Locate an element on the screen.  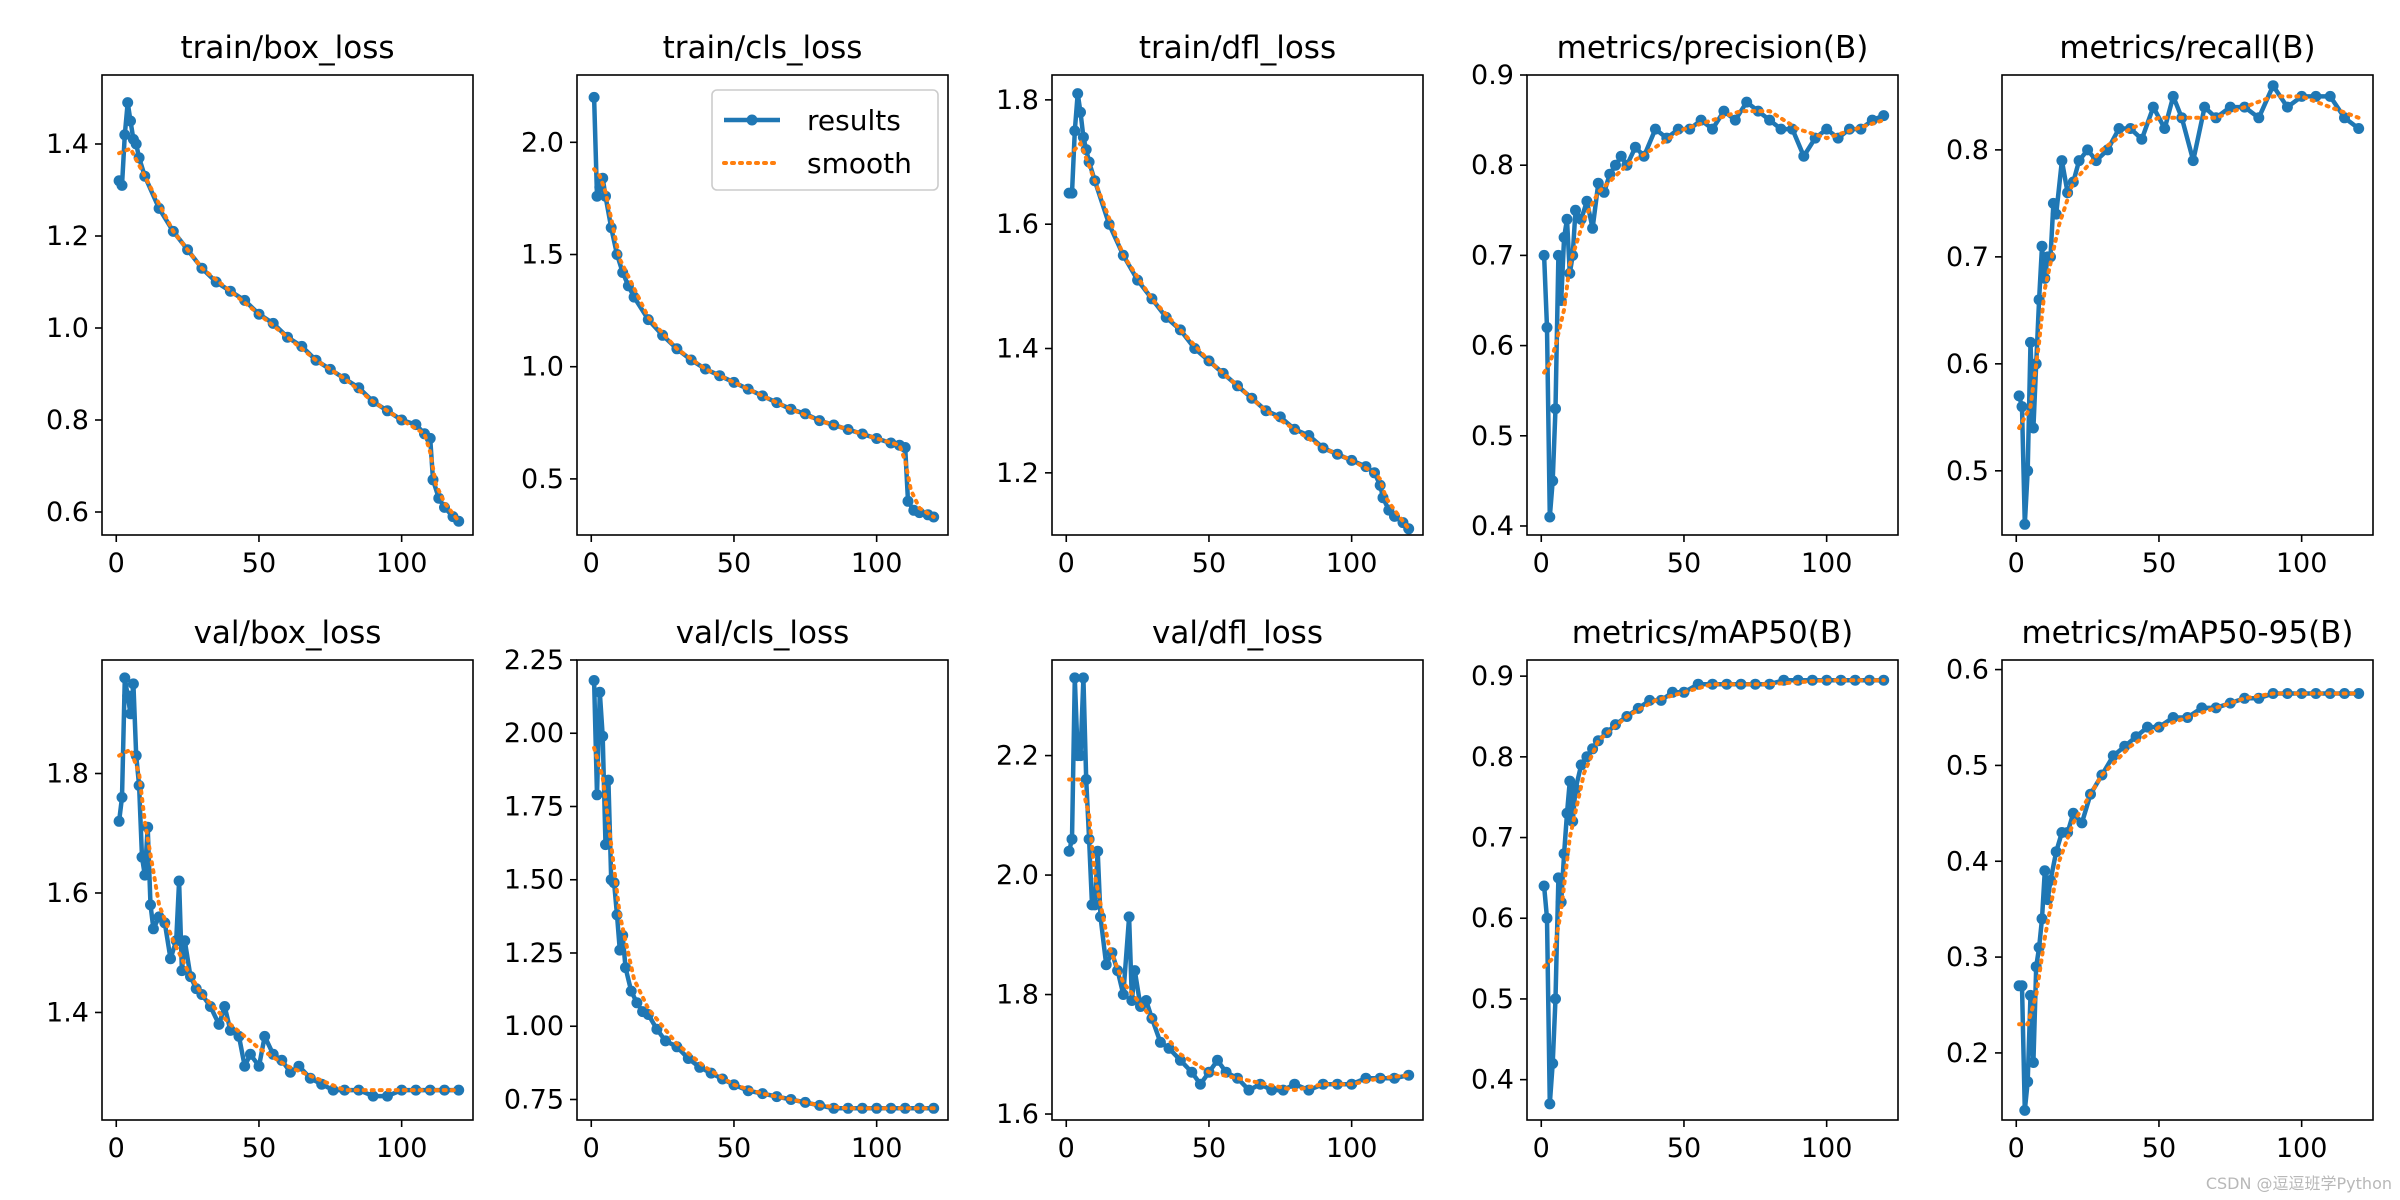
chart-val-dfl-loss: val/dfl_loss 0 50 100 1.6 1.8 2.0 2.2 is located at coordinates (1210, 889).